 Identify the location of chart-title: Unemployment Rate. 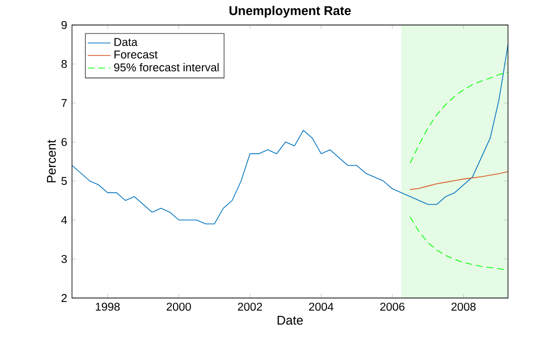
(290, 12).